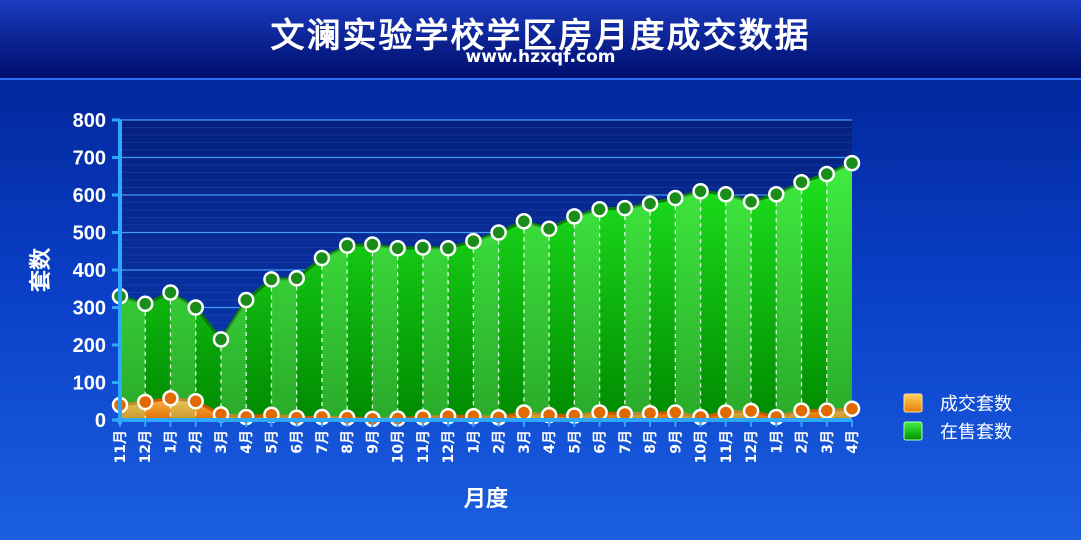 This screenshot has height=540, width=1081. What do you see at coordinates (540, 36) in the screenshot?
I see `chart-title: 文澜实验学校学区房月度成交数据` at bounding box center [540, 36].